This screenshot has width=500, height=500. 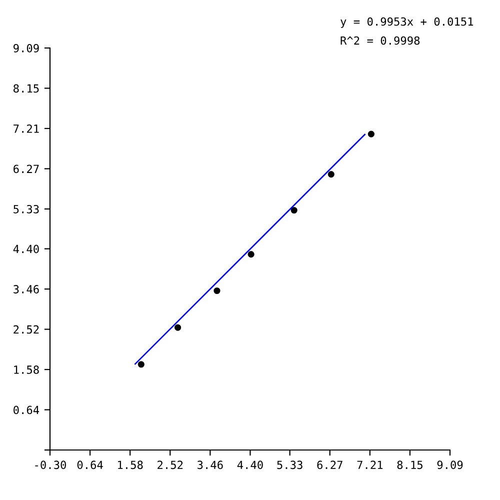 I want to click on x-tick-label: 6.27, so click(x=329, y=465).